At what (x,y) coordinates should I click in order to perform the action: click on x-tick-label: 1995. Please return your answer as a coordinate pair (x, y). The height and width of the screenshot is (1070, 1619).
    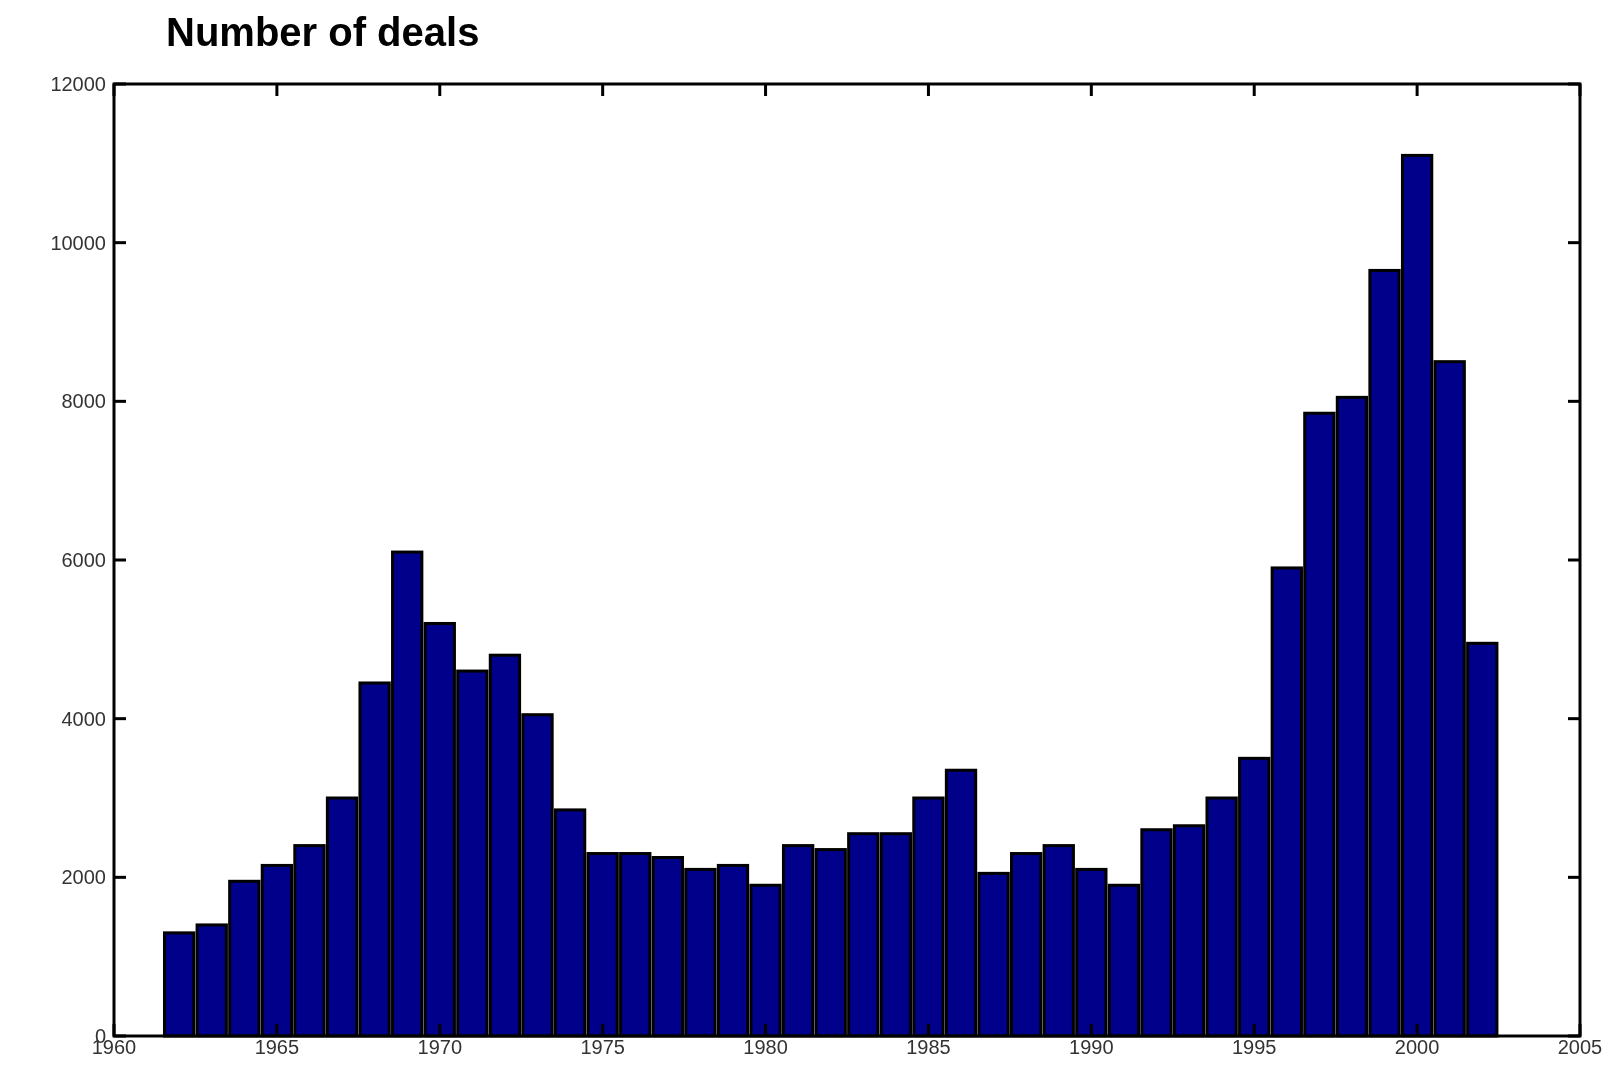
    Looking at the image, I should click on (1254, 1047).